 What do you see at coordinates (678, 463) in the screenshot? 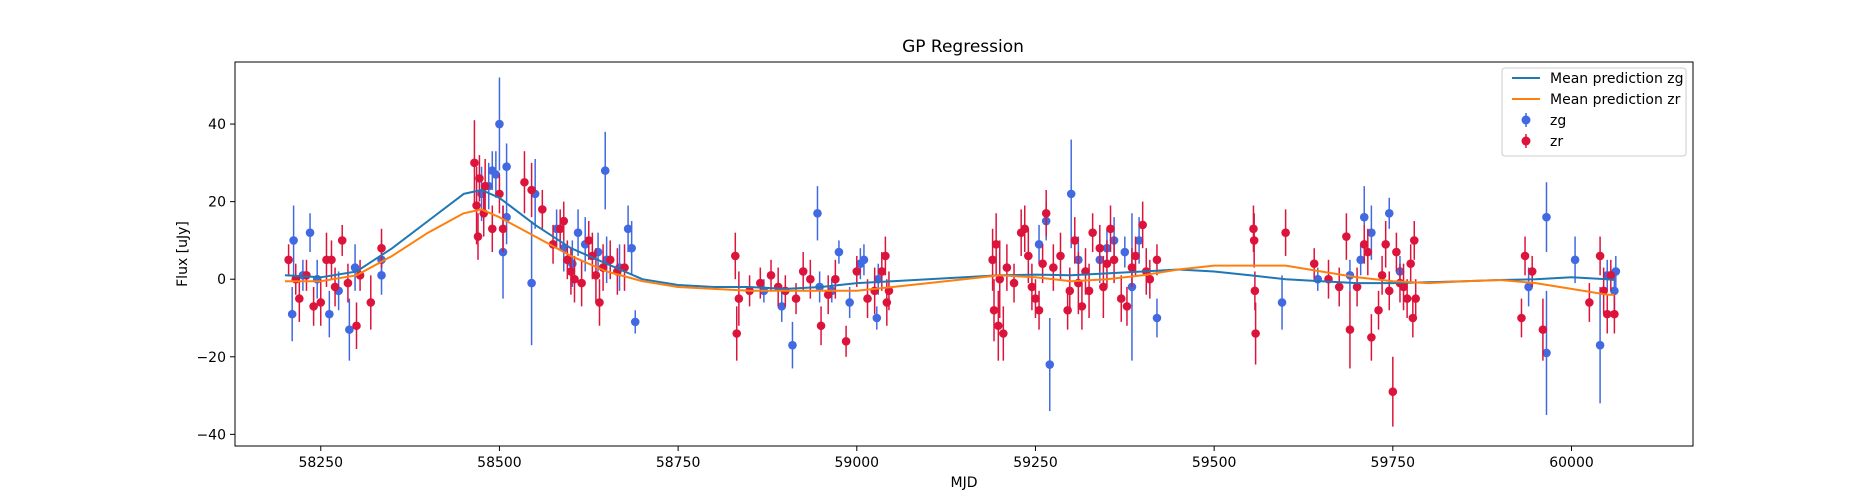
I see `x-tick-label: 58750` at bounding box center [678, 463].